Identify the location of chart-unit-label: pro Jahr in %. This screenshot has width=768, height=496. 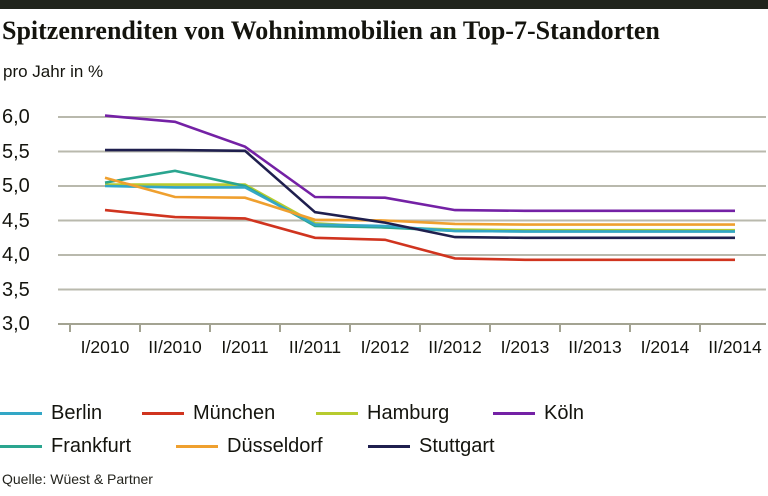
(53, 71).